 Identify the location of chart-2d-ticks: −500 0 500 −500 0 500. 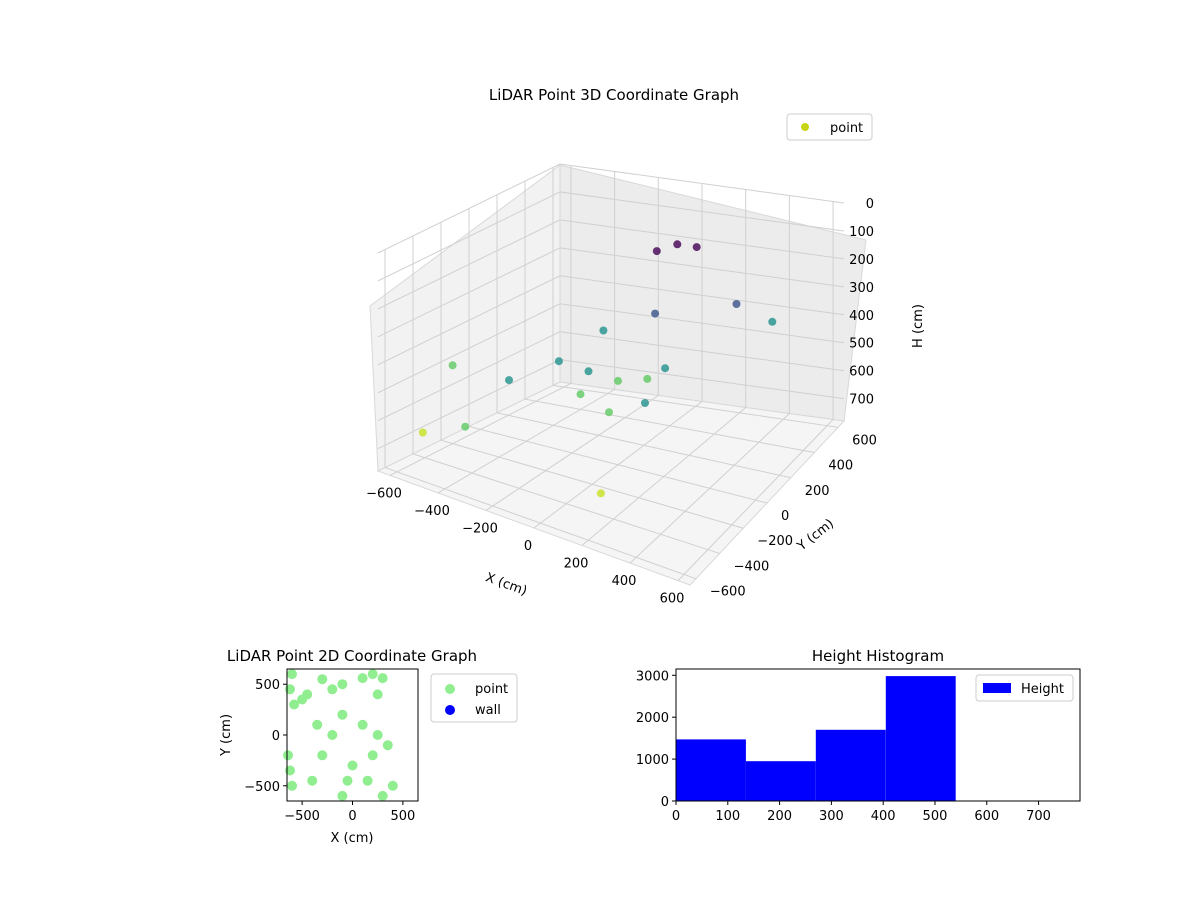
(329, 751).